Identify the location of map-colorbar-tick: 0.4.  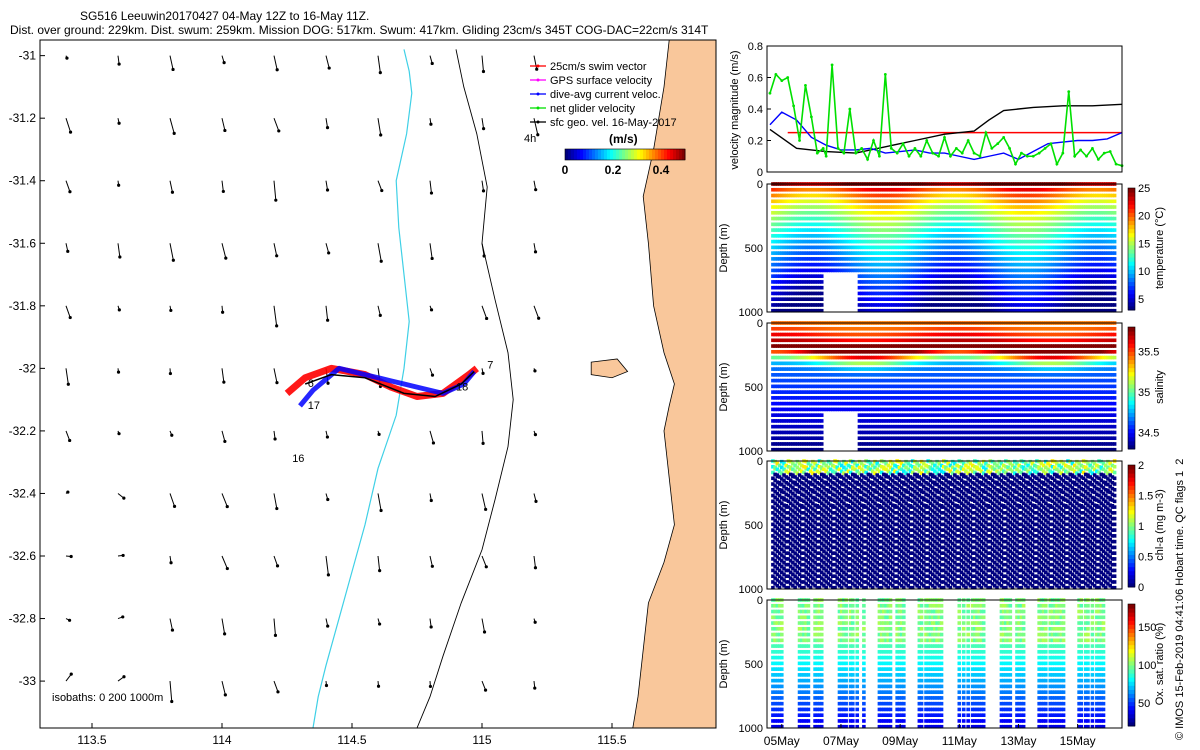
(661, 170).